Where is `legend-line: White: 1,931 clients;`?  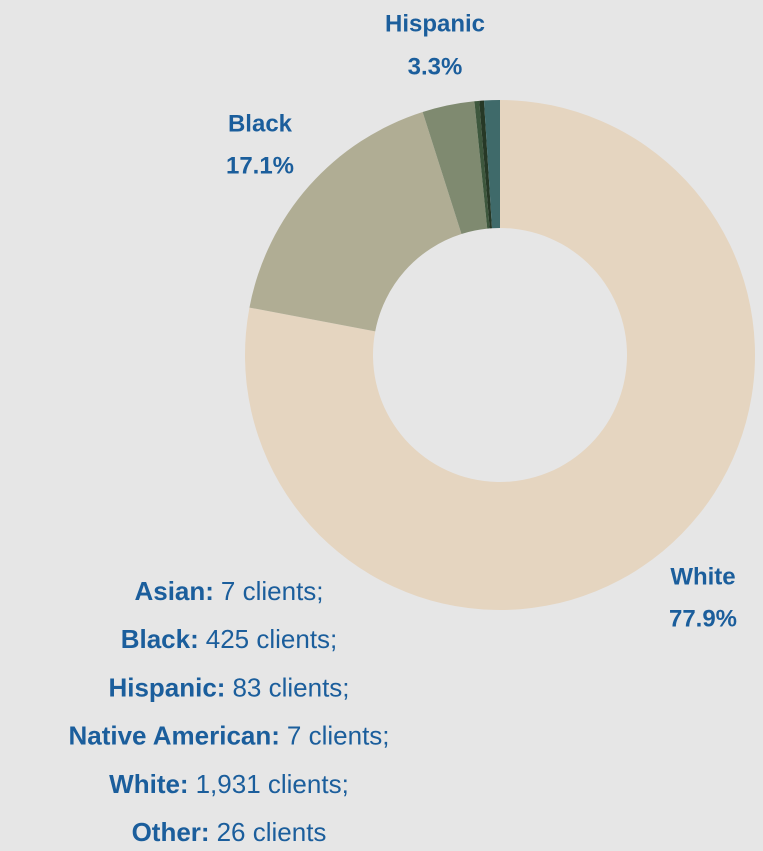 legend-line: White: 1,931 clients; is located at coordinates (229, 784).